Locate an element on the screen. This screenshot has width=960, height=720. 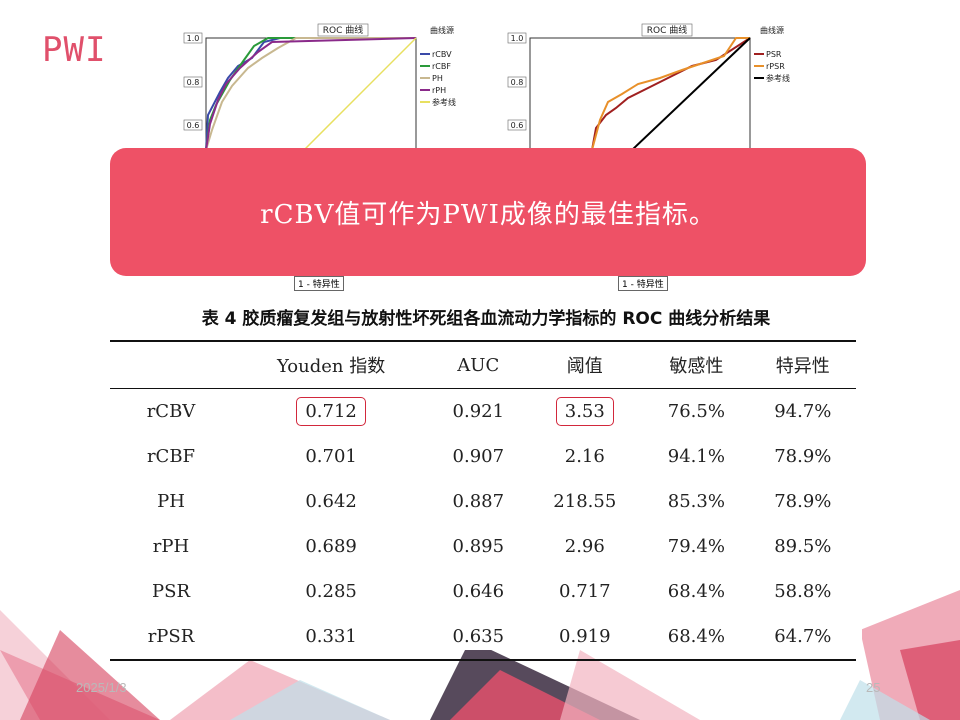
specificity-value: 89.5% is located at coordinates (803, 546).